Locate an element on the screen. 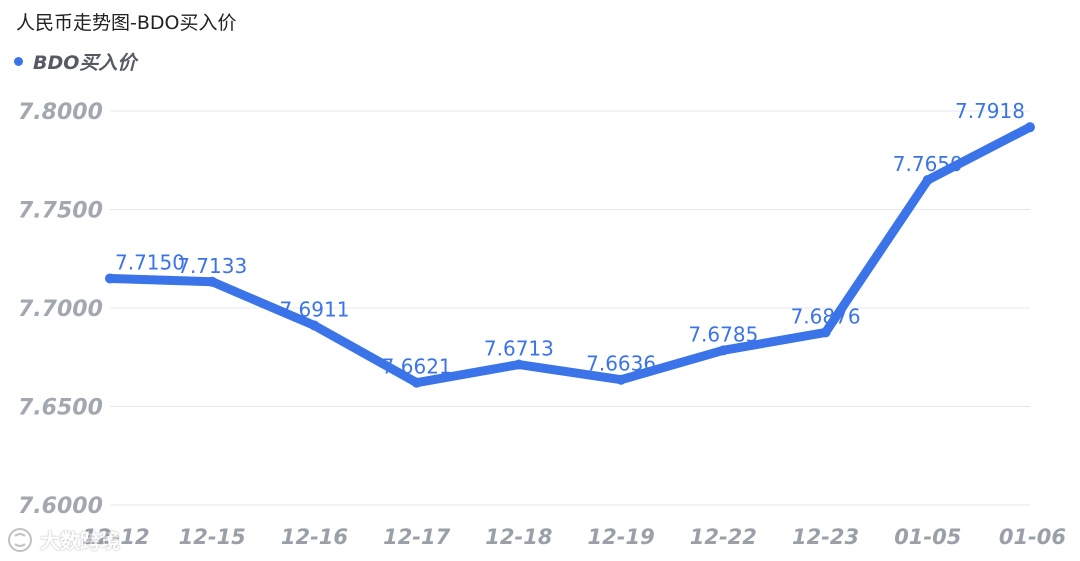  legend-label: BDO买入价 is located at coordinates (85, 63).